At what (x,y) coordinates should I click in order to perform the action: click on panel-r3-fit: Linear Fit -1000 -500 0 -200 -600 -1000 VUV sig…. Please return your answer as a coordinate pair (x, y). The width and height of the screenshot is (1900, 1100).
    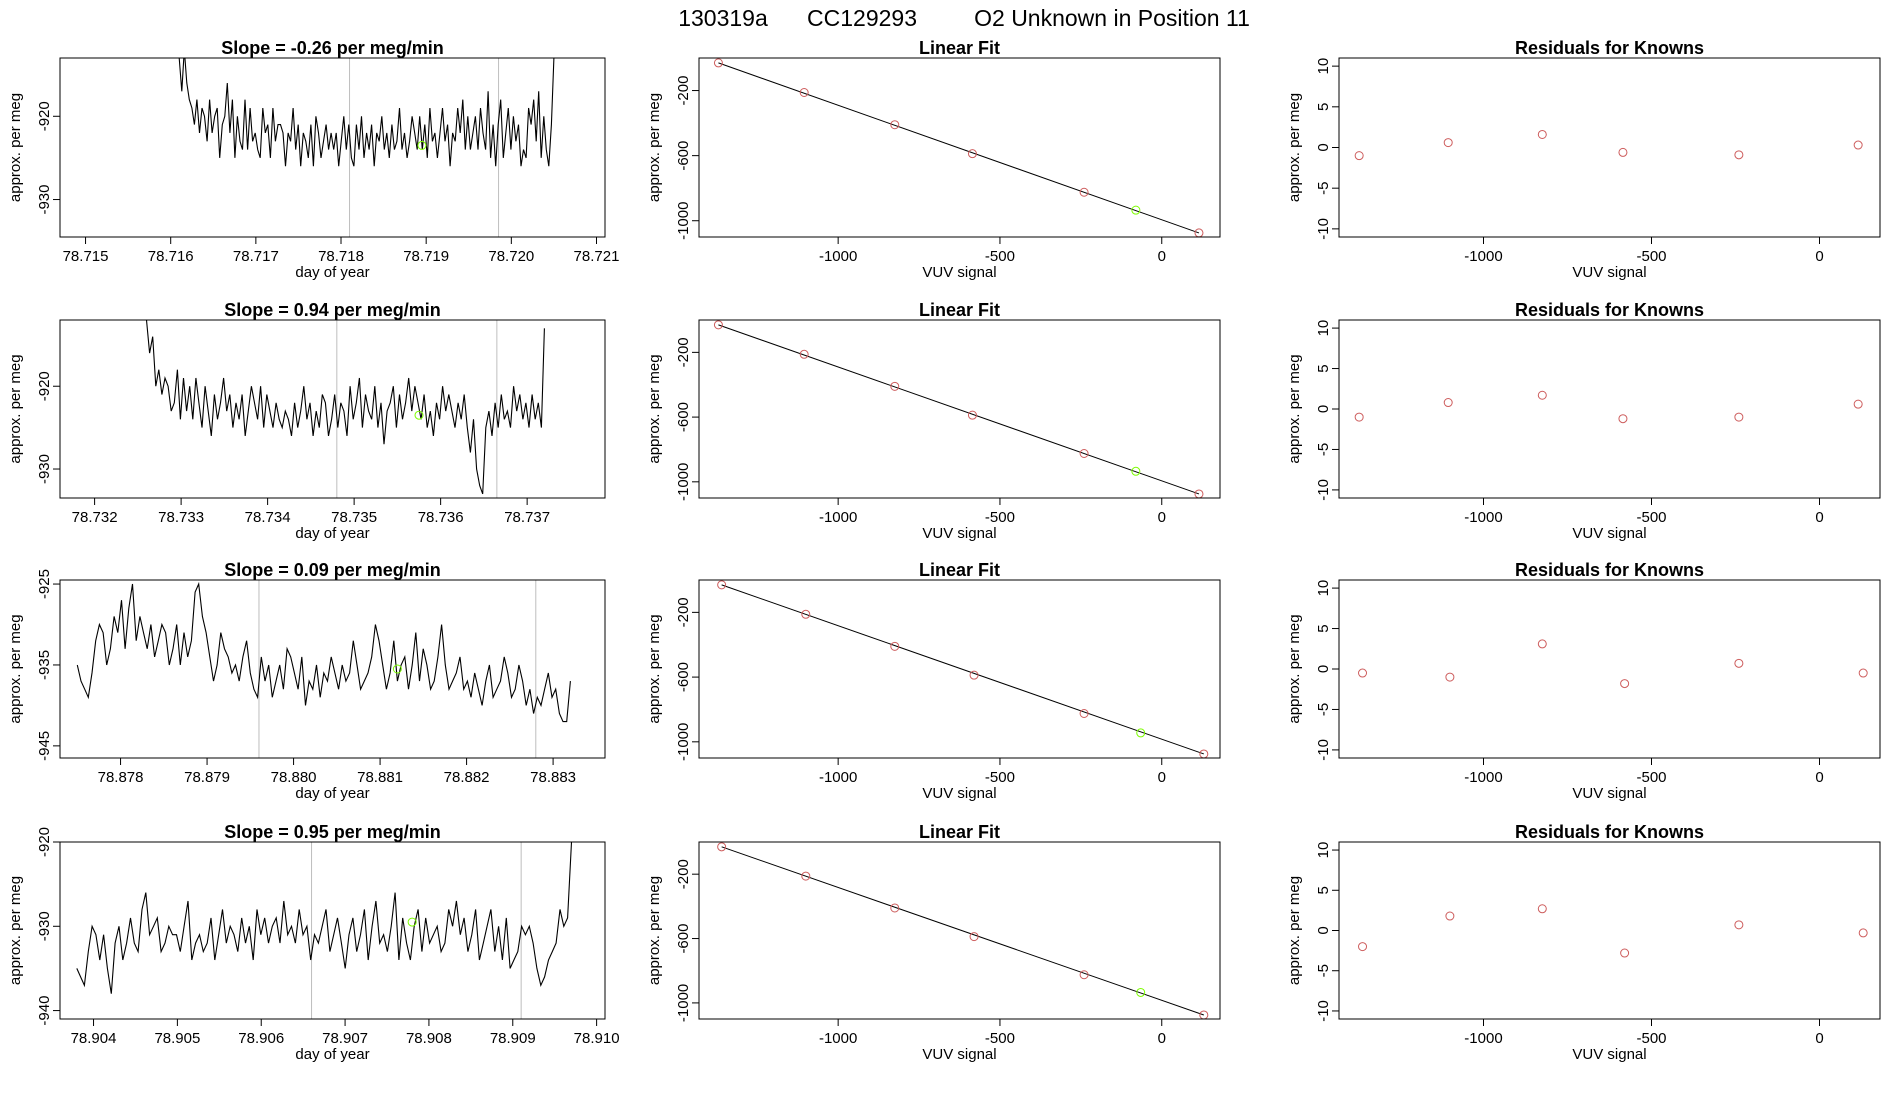
    Looking at the image, I should click on (933, 681).